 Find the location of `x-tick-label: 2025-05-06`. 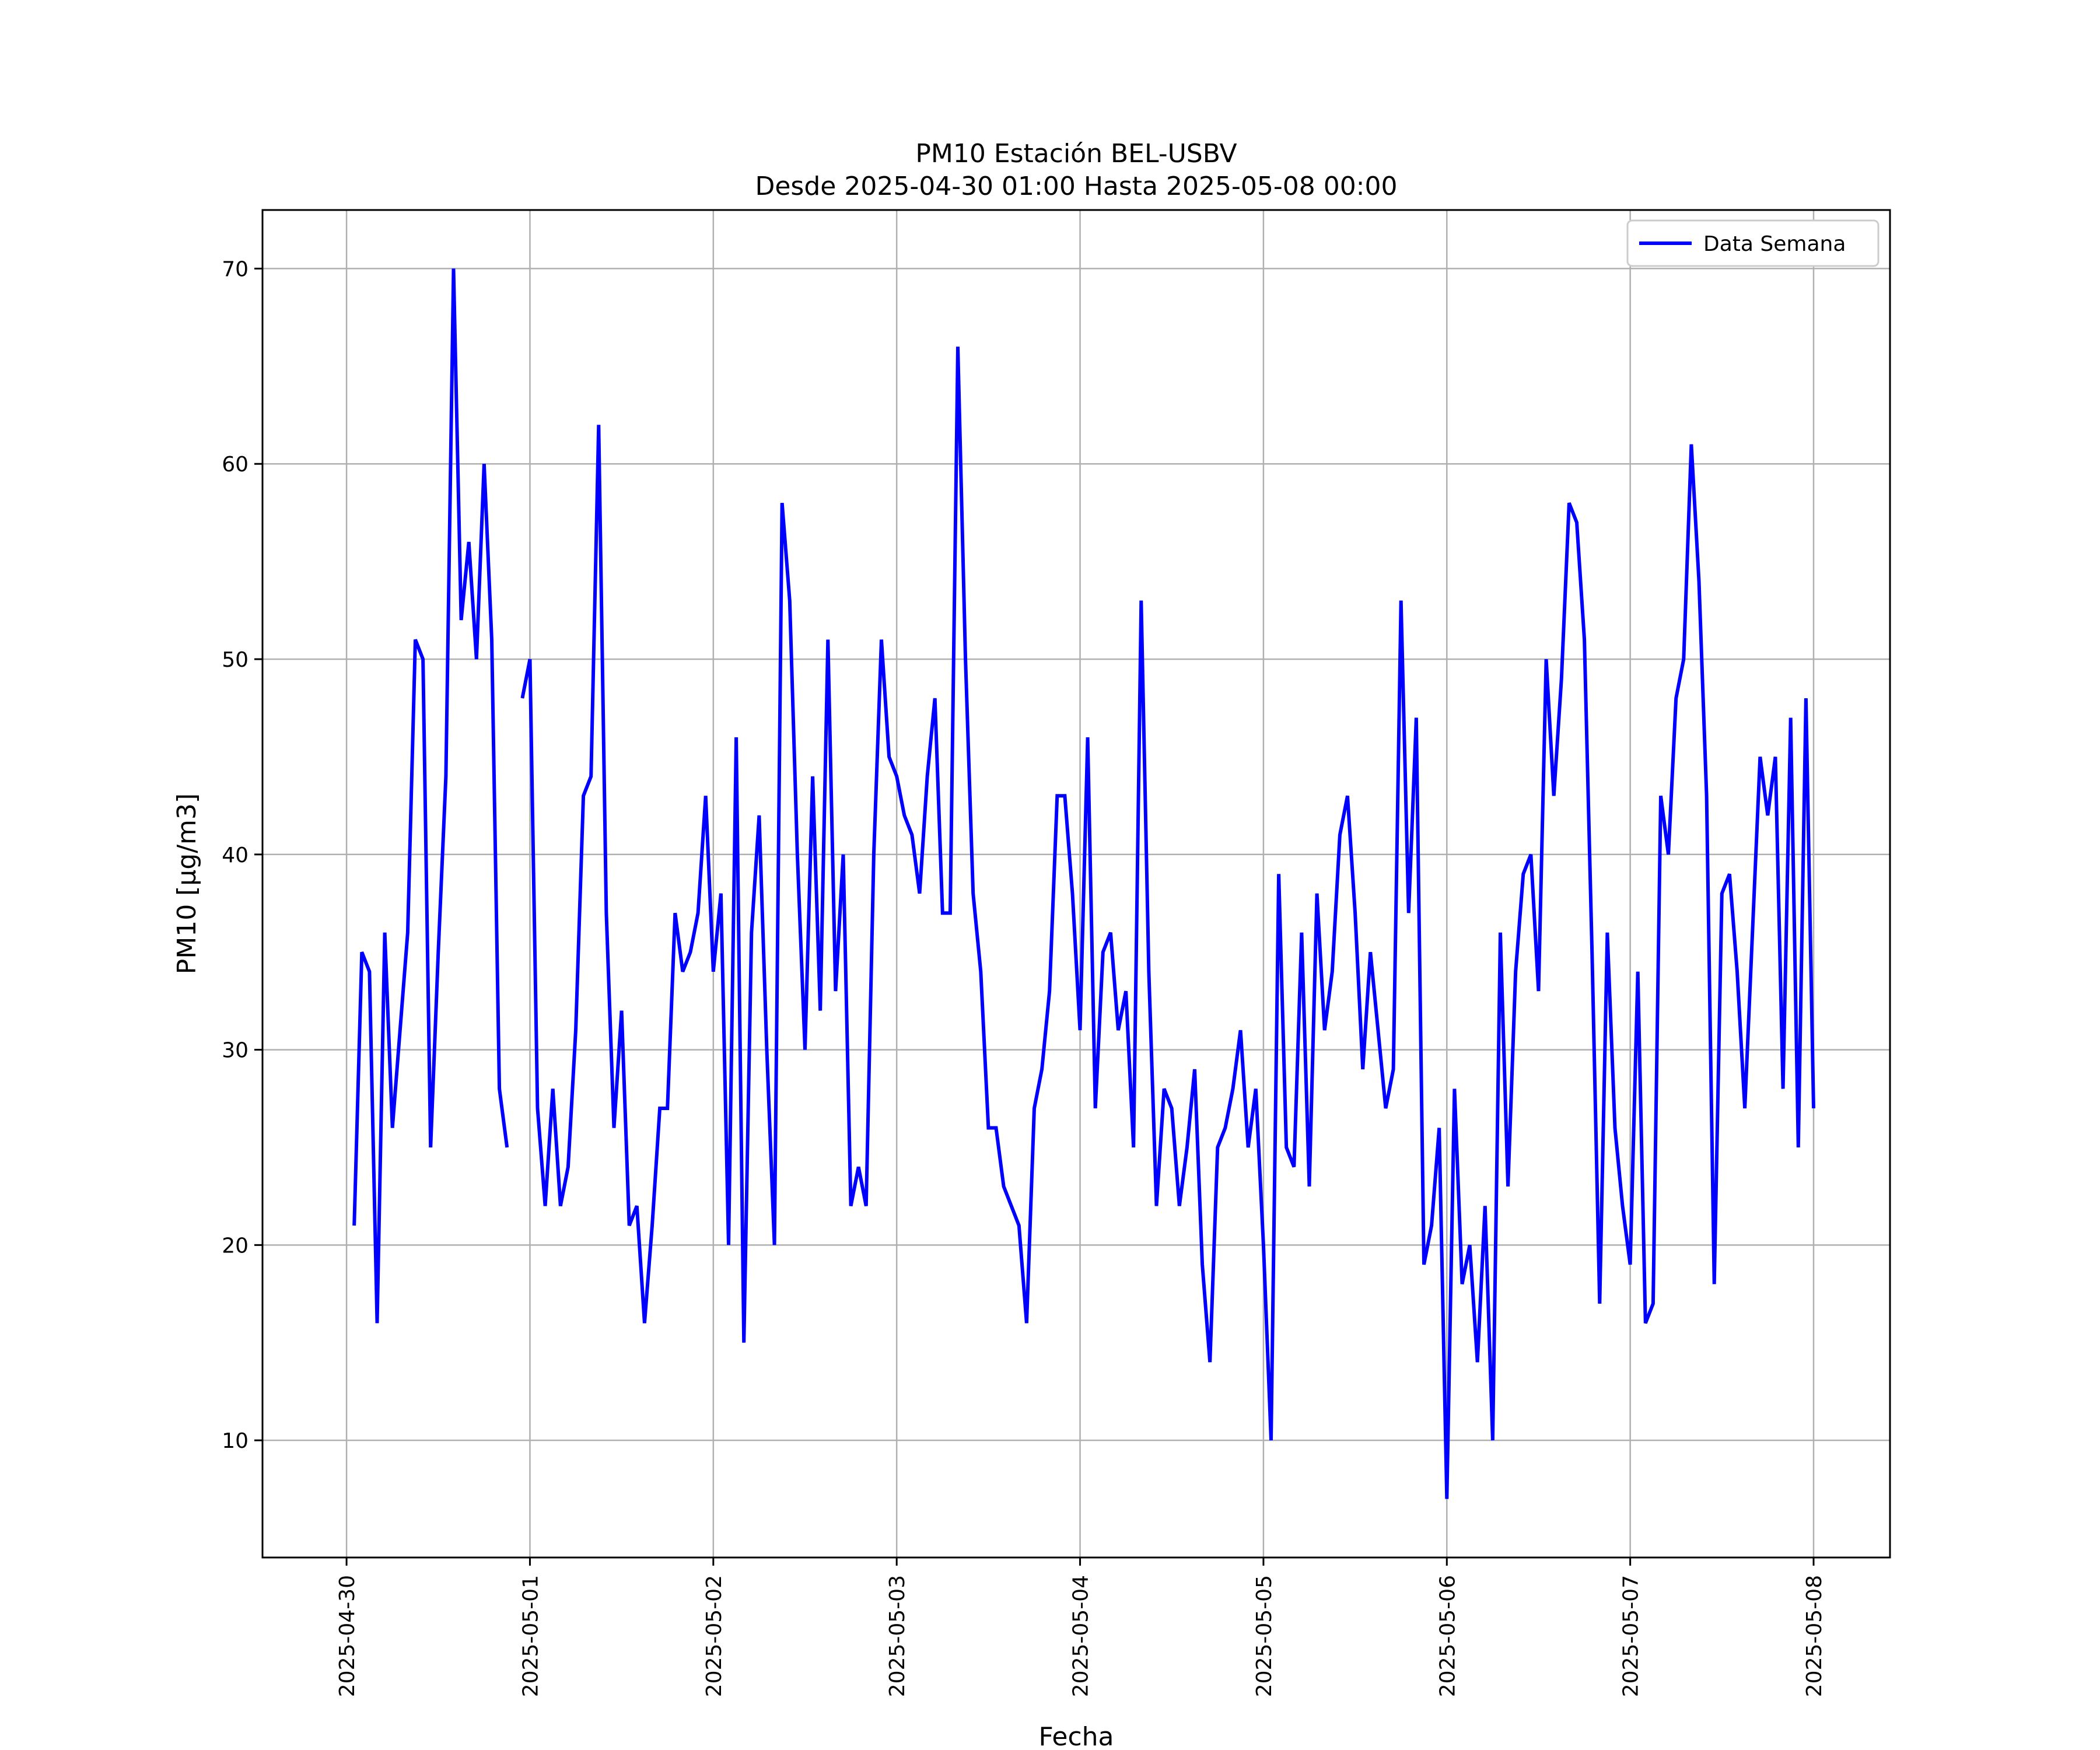

x-tick-label: 2025-05-06 is located at coordinates (1448, 1636).